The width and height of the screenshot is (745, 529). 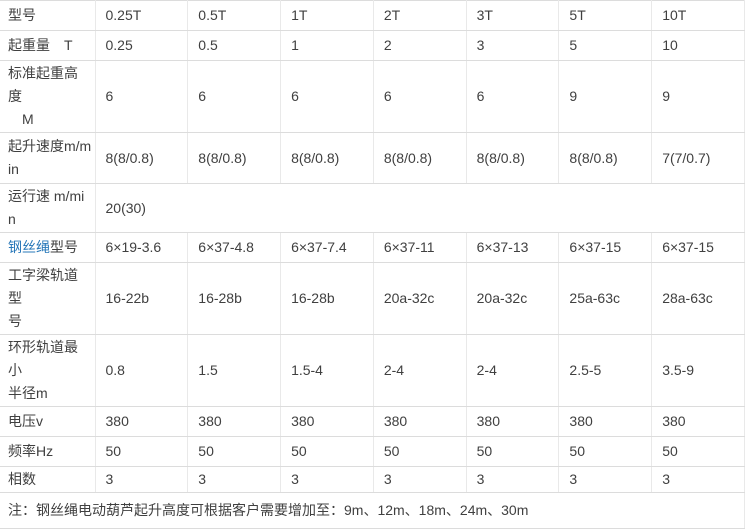 What do you see at coordinates (234, 15) in the screenshot?
I see `spec-value: 0.5T` at bounding box center [234, 15].